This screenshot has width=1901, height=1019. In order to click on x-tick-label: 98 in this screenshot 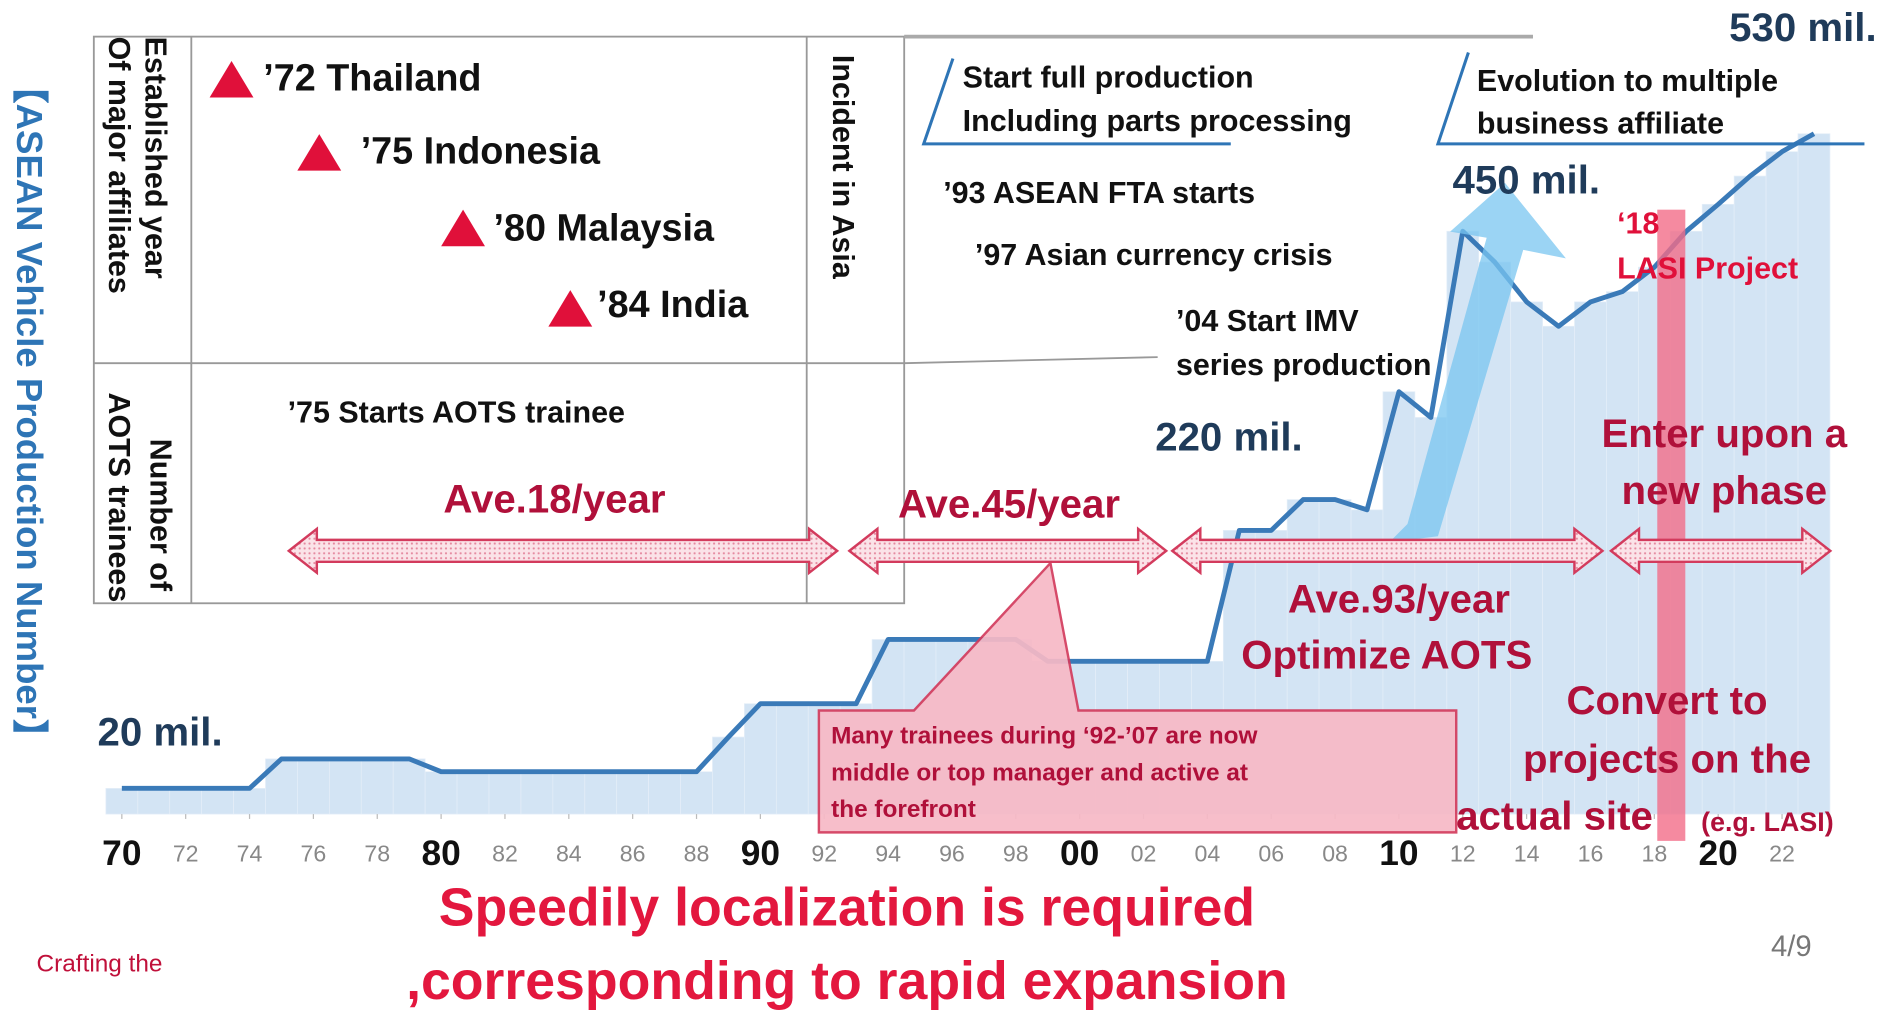, I will do `click(1016, 854)`.